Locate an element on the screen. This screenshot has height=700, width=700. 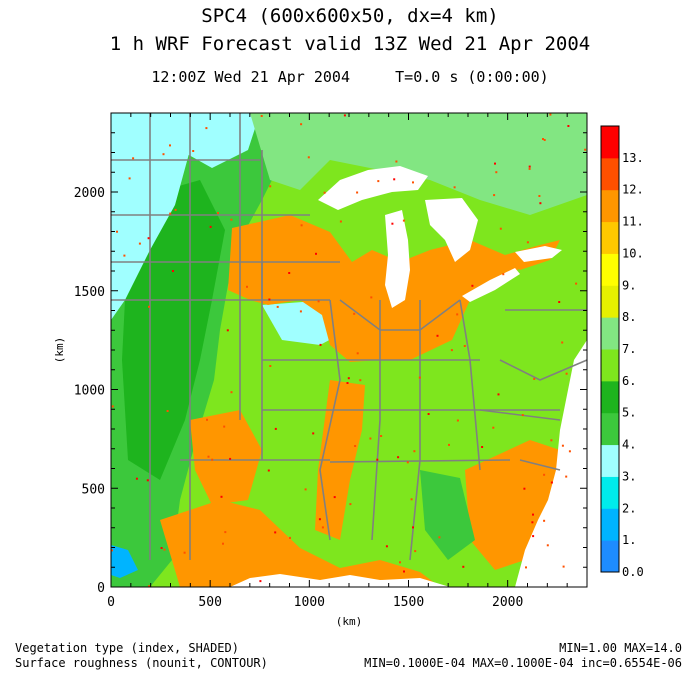
cropland-gulf-coast is located at coordinates (300, 543).